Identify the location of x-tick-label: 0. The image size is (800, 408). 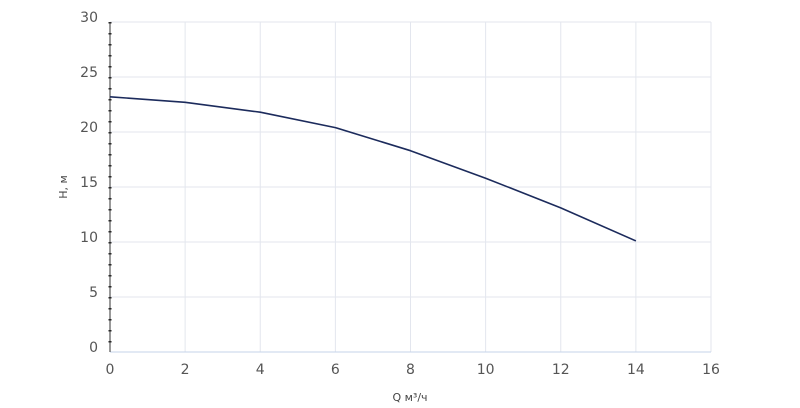
(110, 370).